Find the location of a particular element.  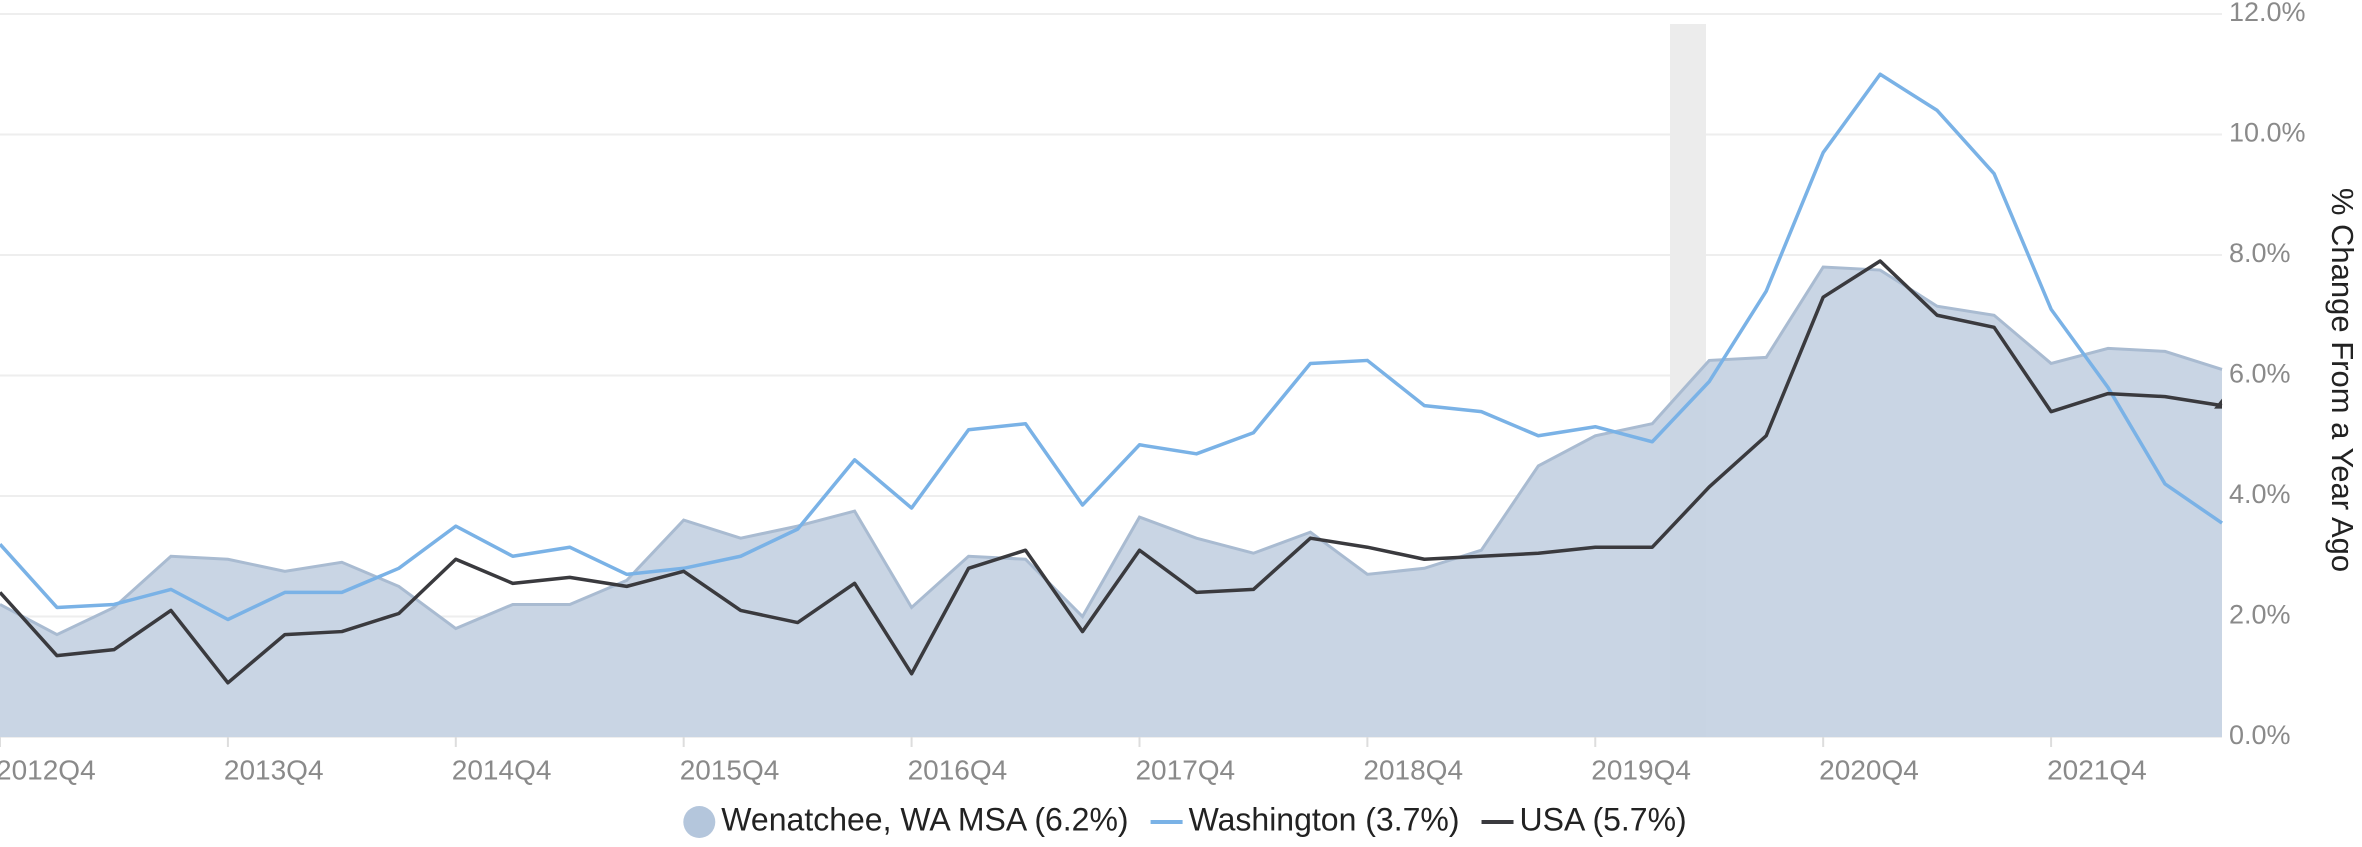

legend-item: Washington (3.7%) is located at coordinates (1305, 819).